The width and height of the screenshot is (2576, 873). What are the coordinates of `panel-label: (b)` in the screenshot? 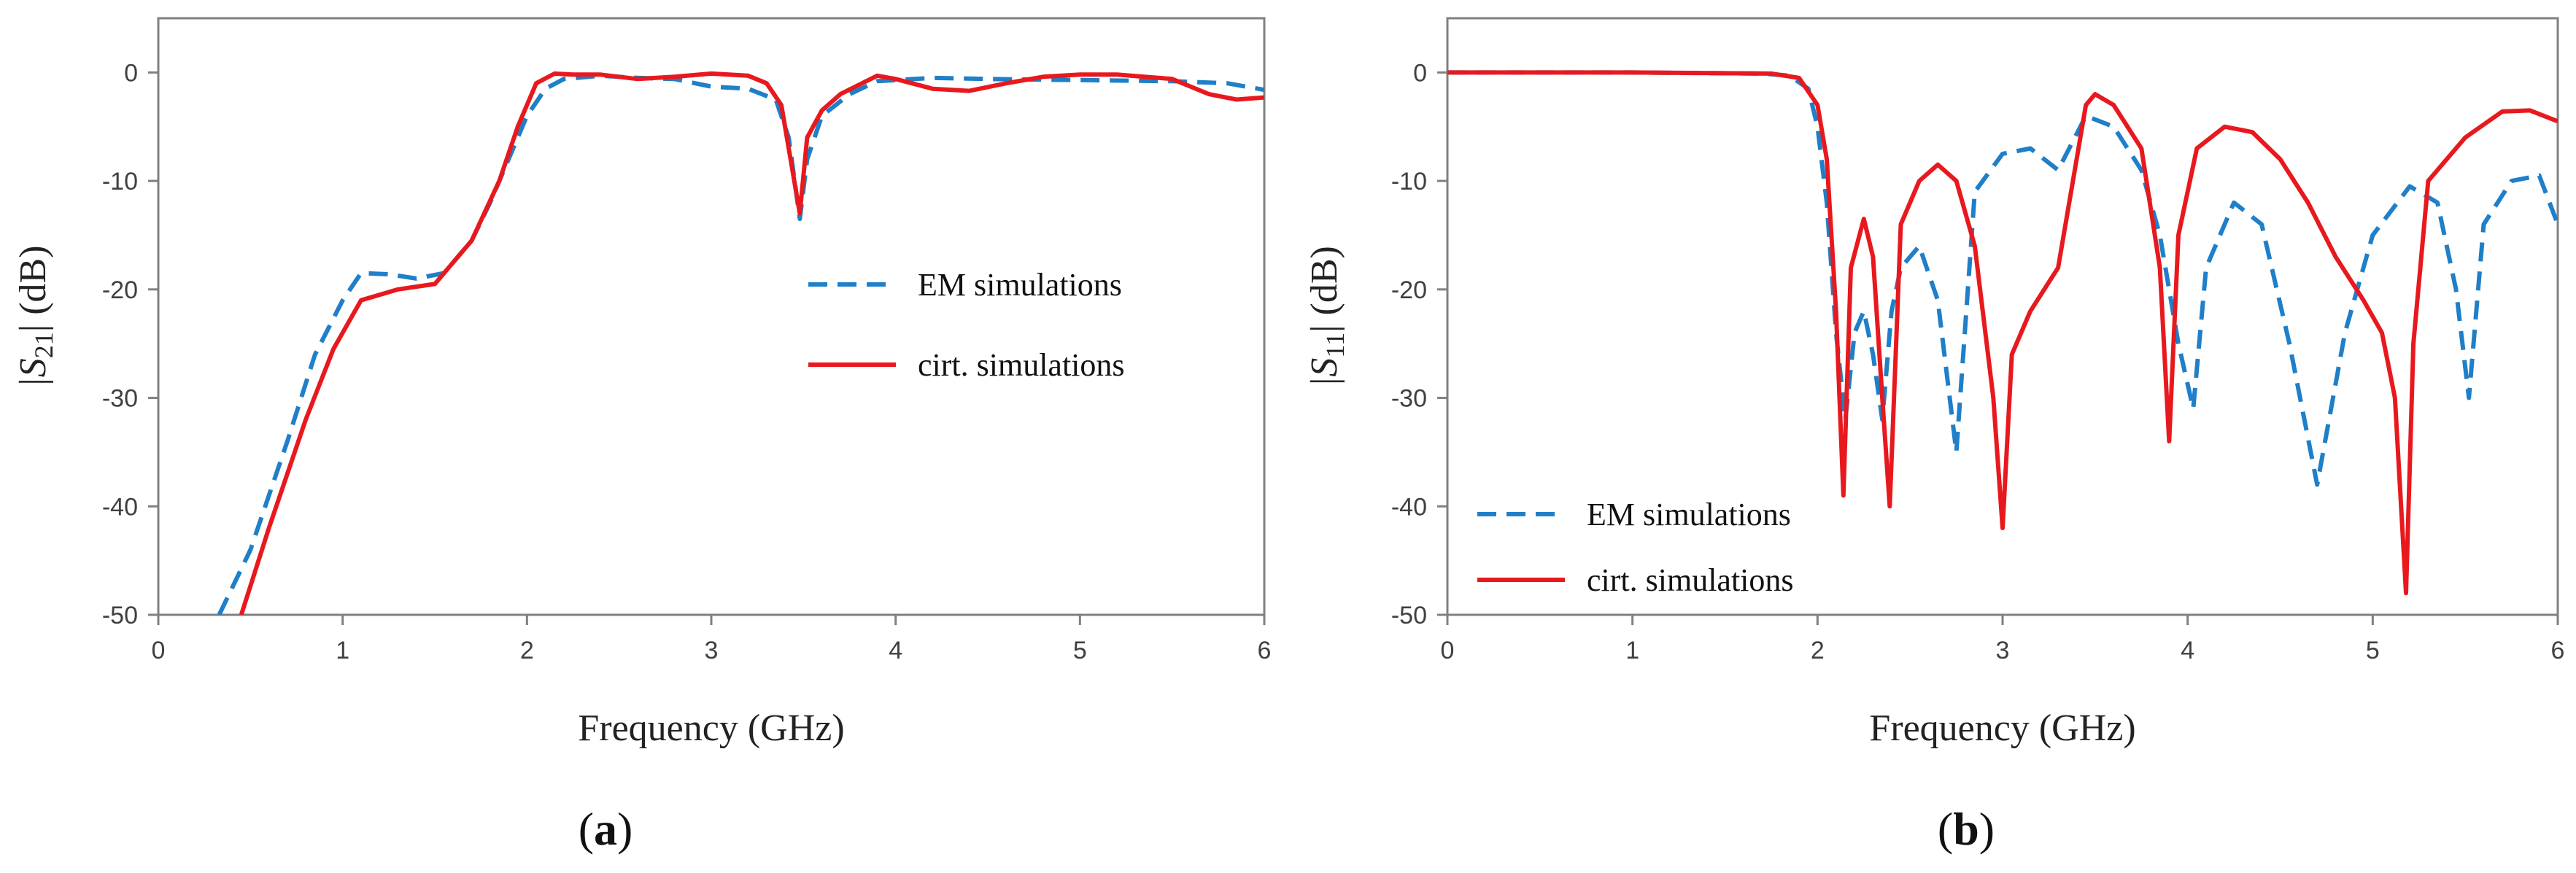 It's located at (1966, 829).